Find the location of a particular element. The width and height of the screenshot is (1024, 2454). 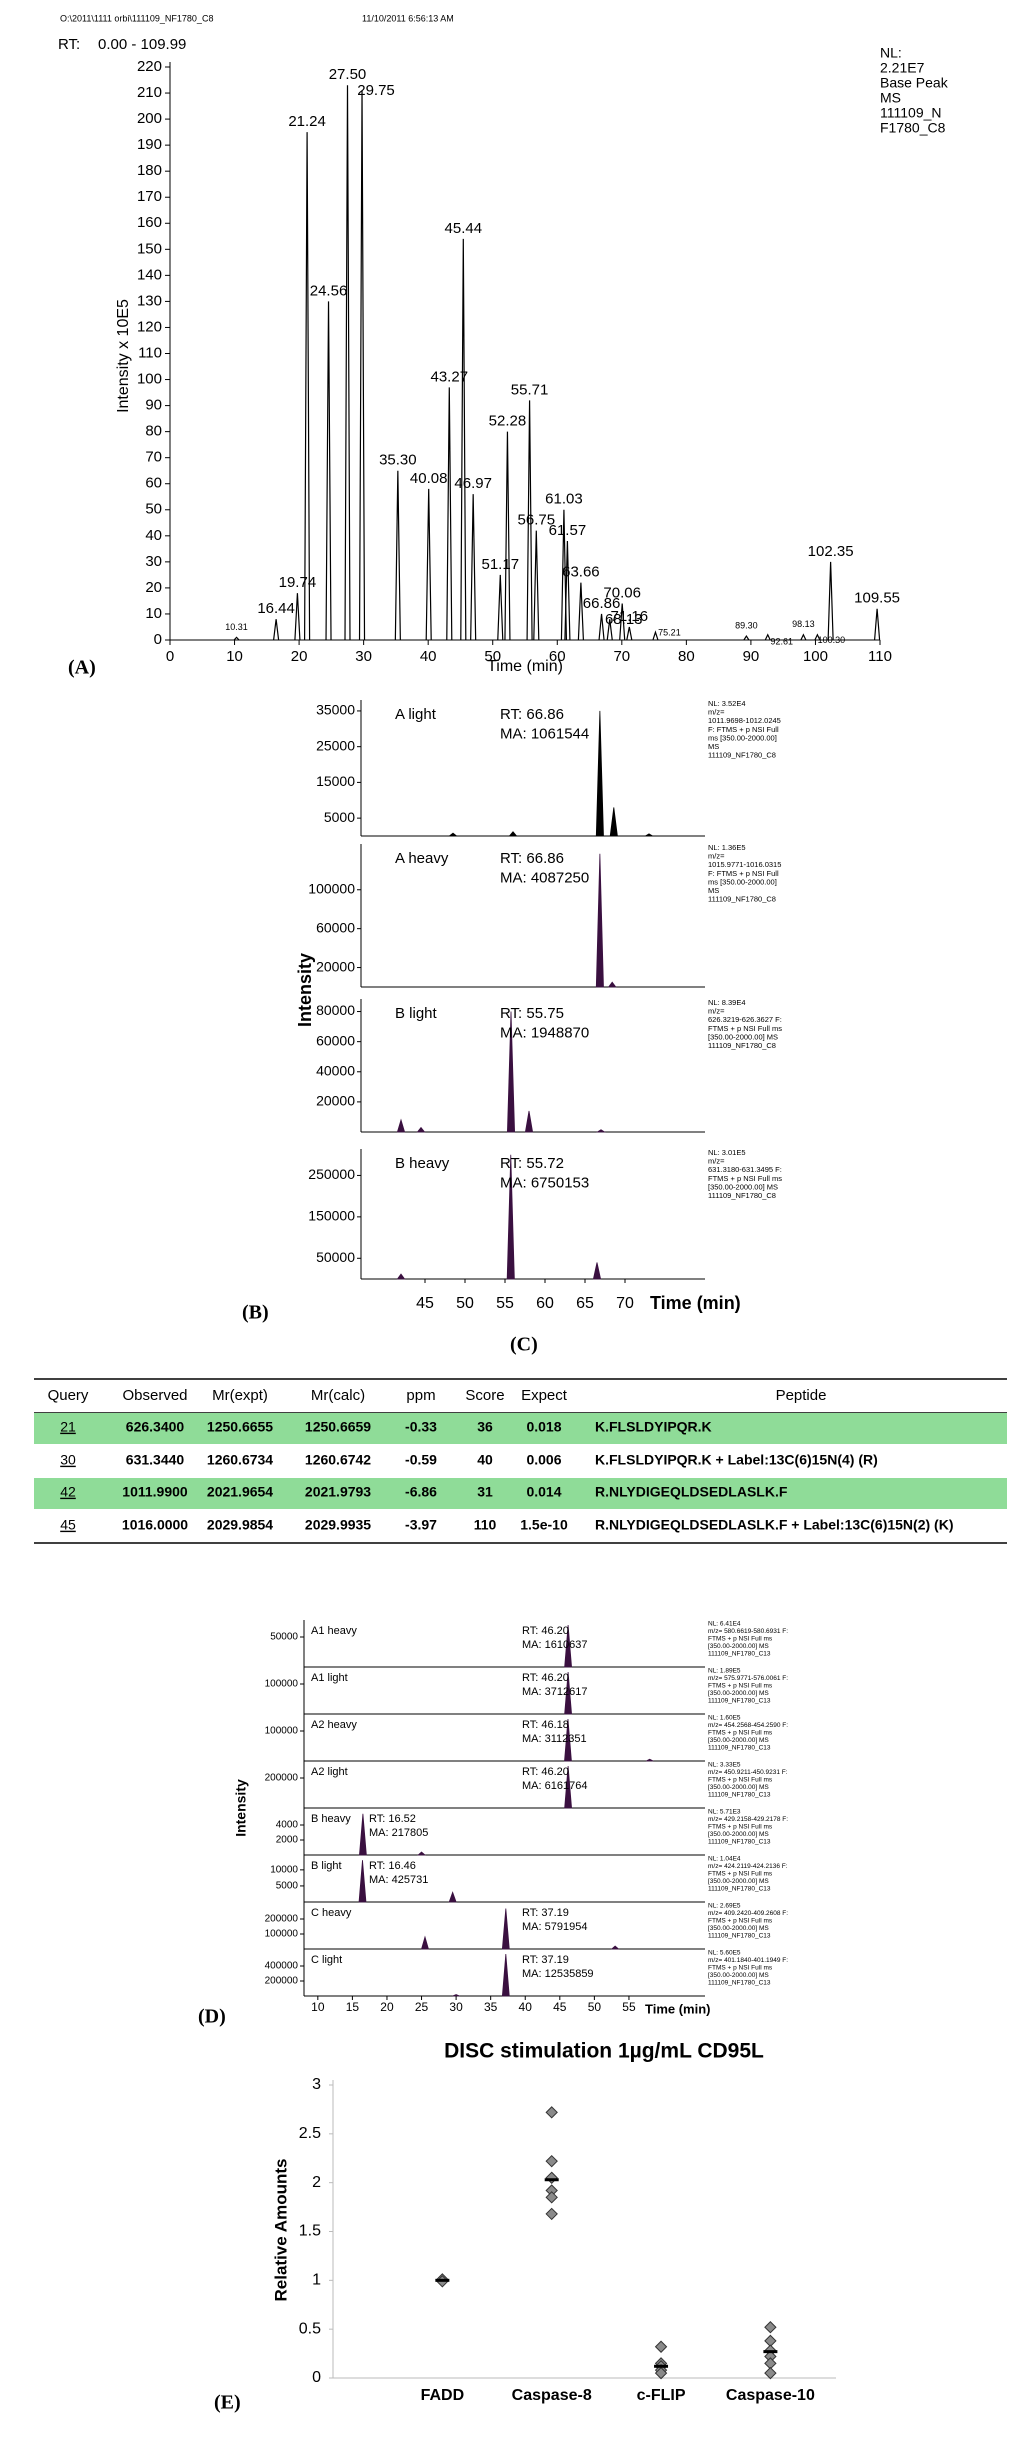

query-link: 21 is located at coordinates (68, 1427).